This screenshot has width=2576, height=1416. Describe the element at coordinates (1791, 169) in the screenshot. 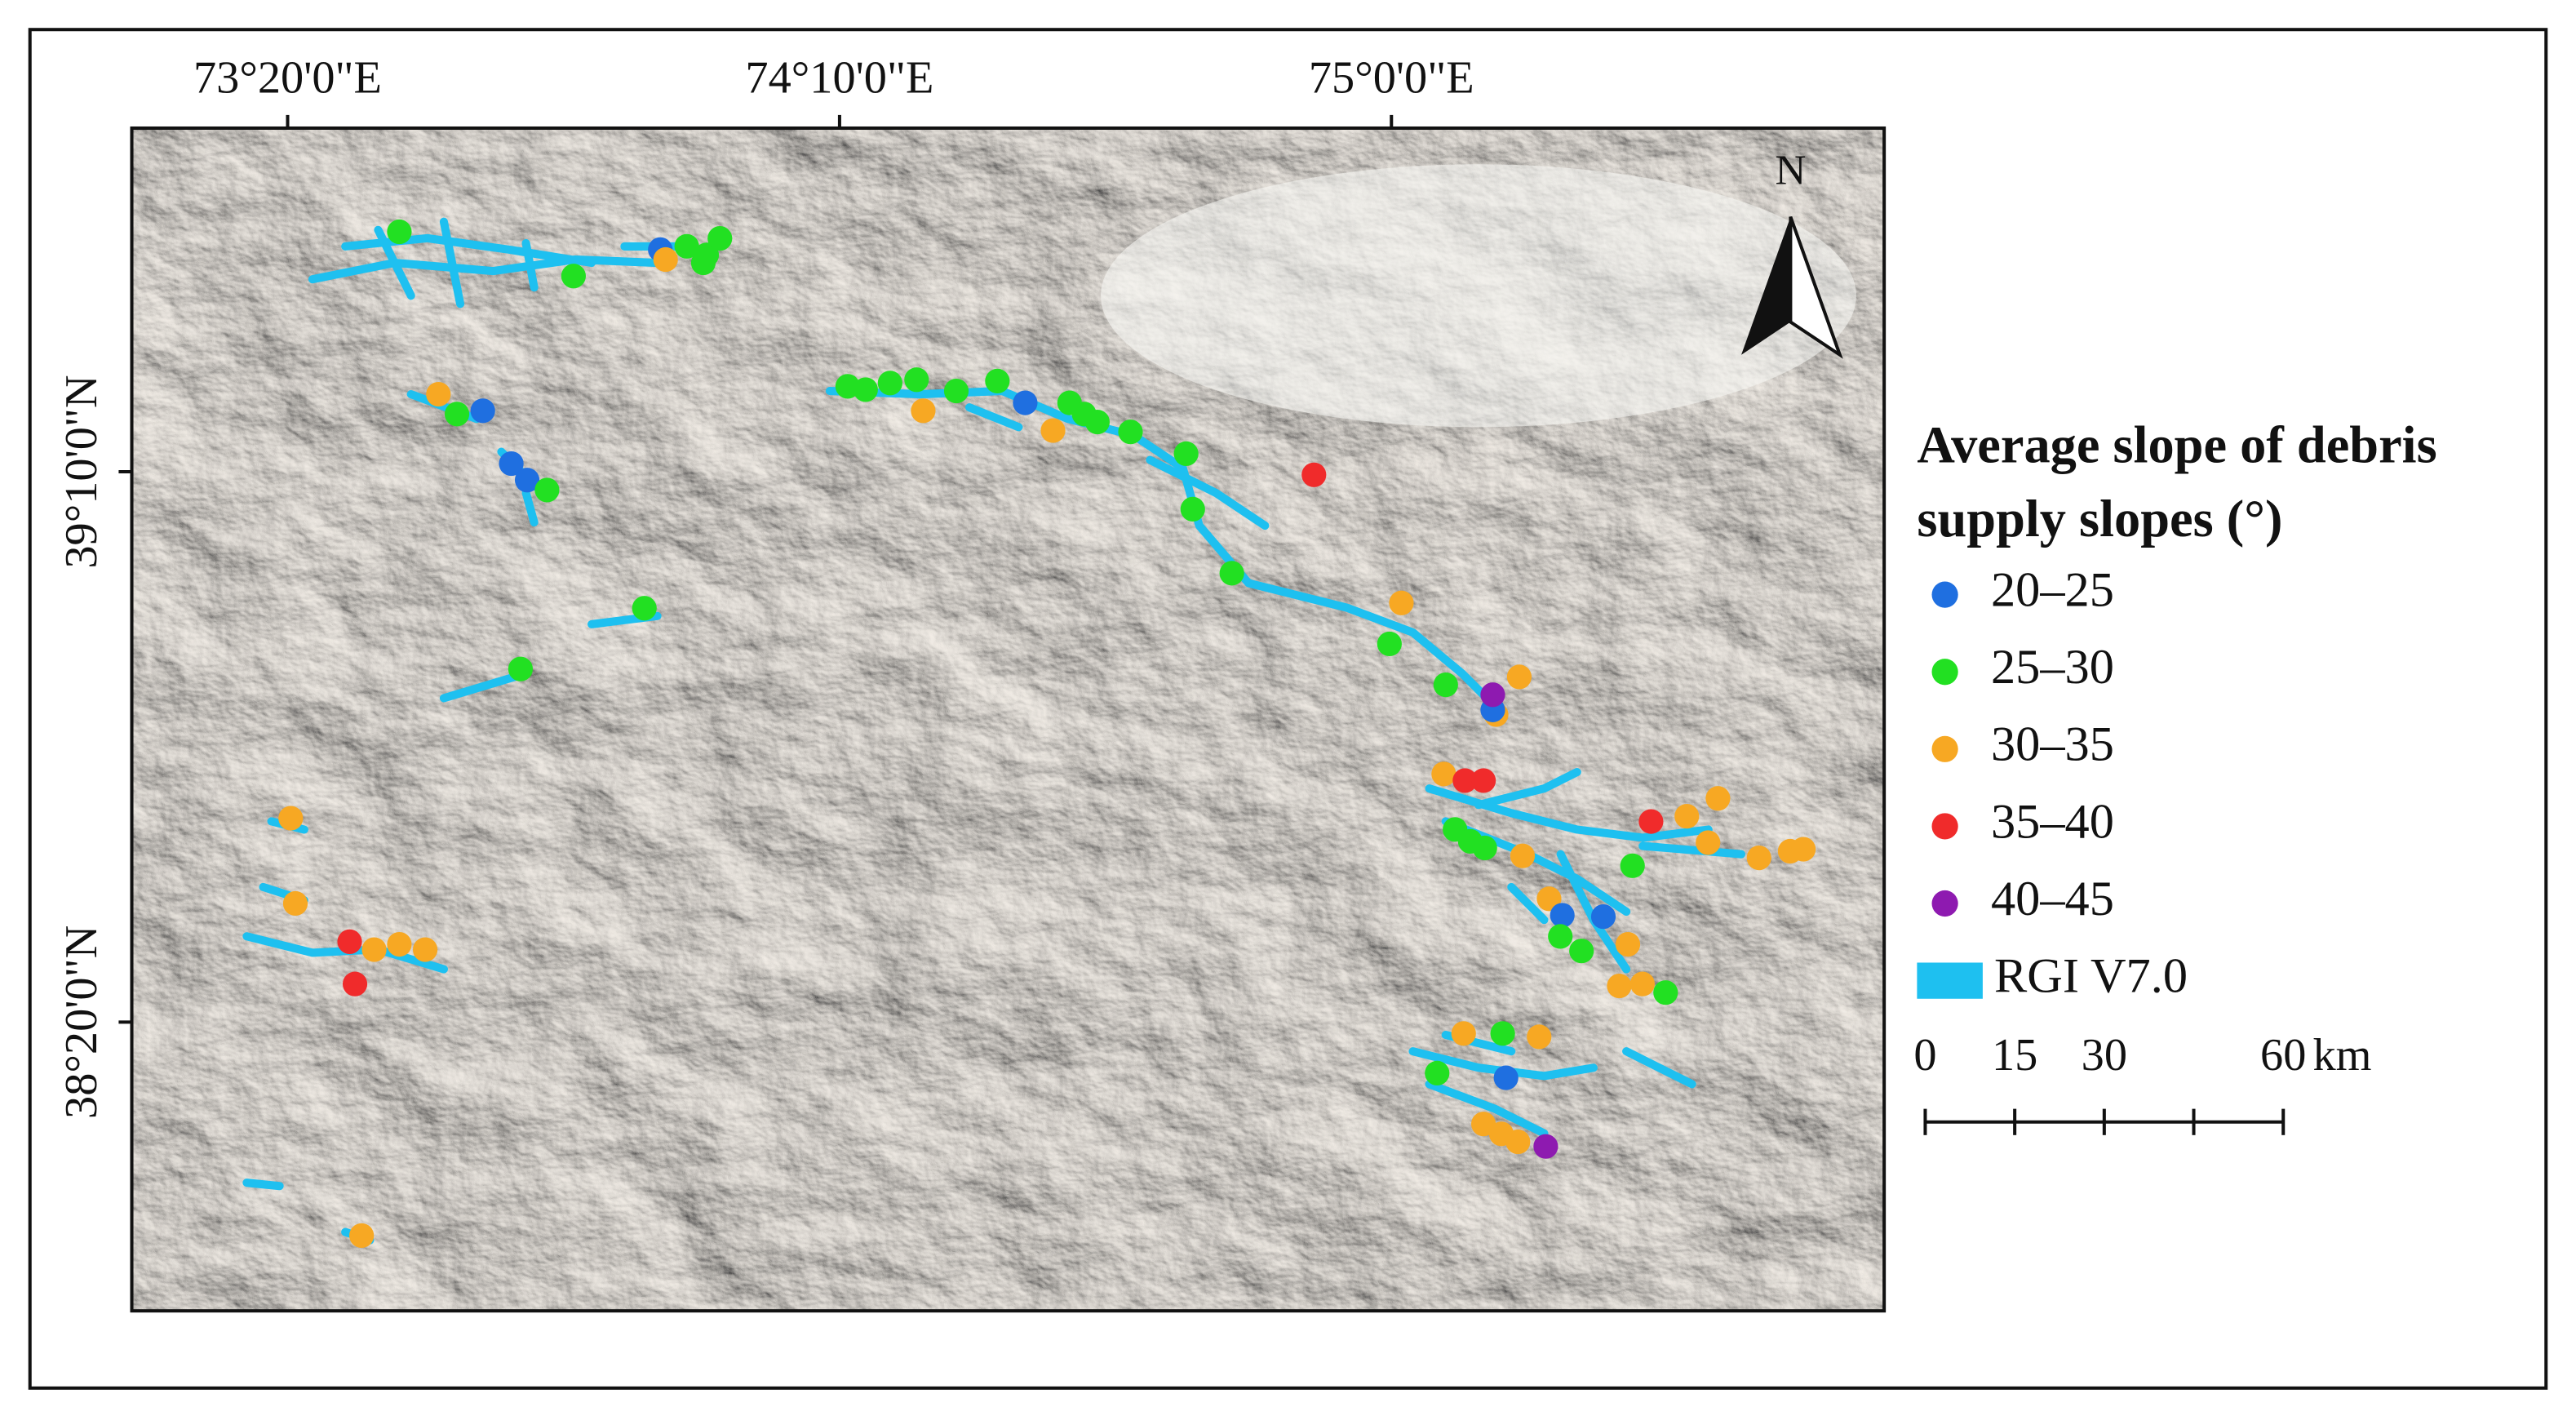

I see `north-label: N` at that location.